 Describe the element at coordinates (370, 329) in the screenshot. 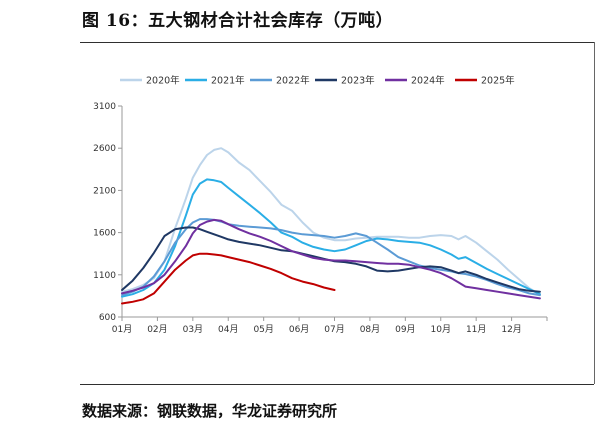

I see `x-tick-label: 08月` at that location.